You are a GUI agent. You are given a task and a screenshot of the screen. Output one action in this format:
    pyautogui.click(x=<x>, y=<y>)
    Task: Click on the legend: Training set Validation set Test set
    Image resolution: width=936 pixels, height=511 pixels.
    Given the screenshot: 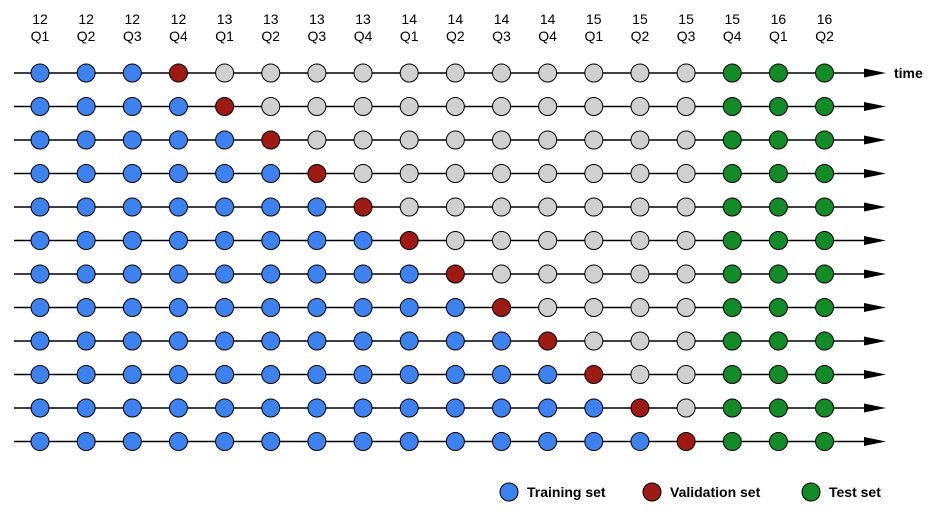 What is the action you would take?
    pyautogui.click(x=690, y=492)
    